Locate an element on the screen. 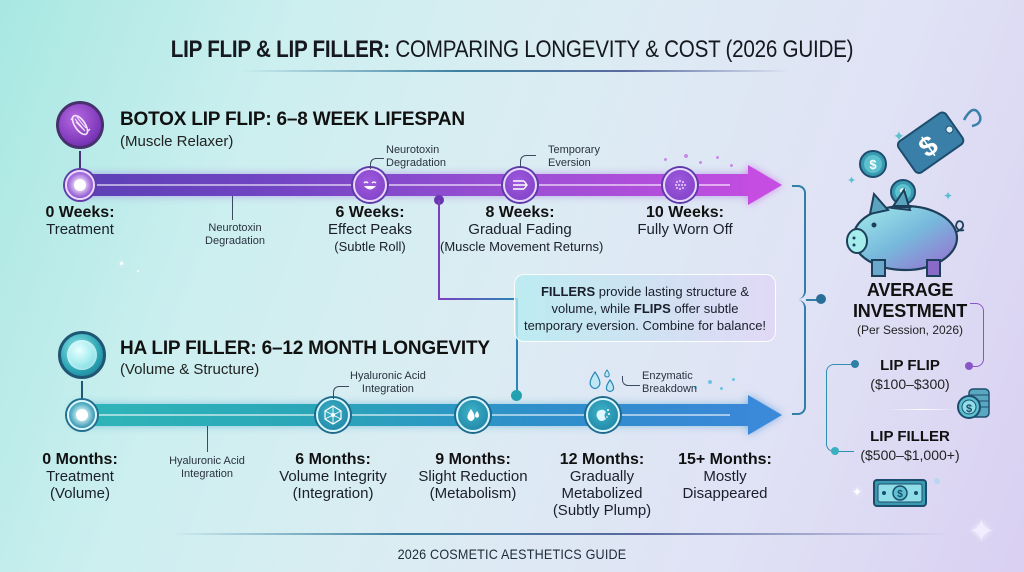  filler-milestone-0: 0 Months: Treatment (Volume) is located at coordinates (80, 476).